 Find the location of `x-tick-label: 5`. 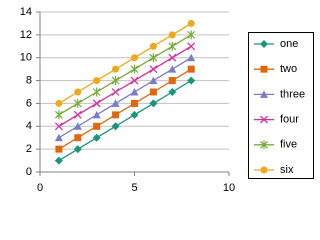

x-tick-label: 5 is located at coordinates (134, 188).